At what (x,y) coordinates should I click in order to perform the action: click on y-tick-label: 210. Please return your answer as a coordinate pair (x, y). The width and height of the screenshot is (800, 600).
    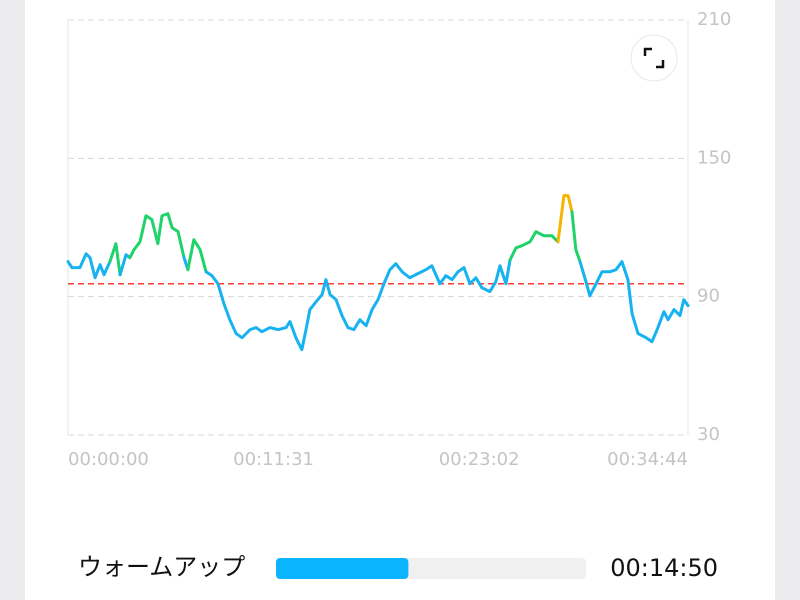
    Looking at the image, I should click on (714, 19).